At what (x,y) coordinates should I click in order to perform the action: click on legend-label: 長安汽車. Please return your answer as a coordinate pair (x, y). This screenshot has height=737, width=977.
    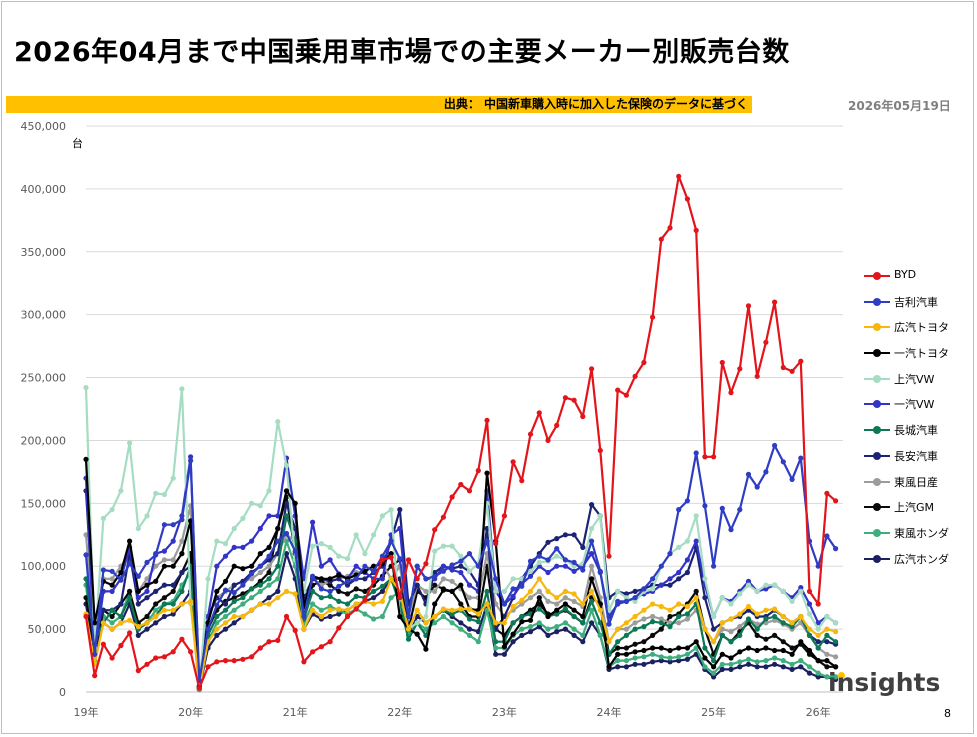
    Looking at the image, I should click on (916, 456).